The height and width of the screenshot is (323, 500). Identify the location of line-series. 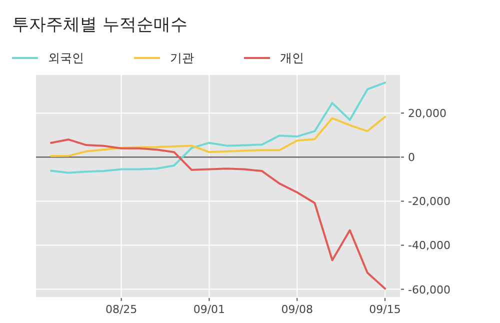
(218, 137).